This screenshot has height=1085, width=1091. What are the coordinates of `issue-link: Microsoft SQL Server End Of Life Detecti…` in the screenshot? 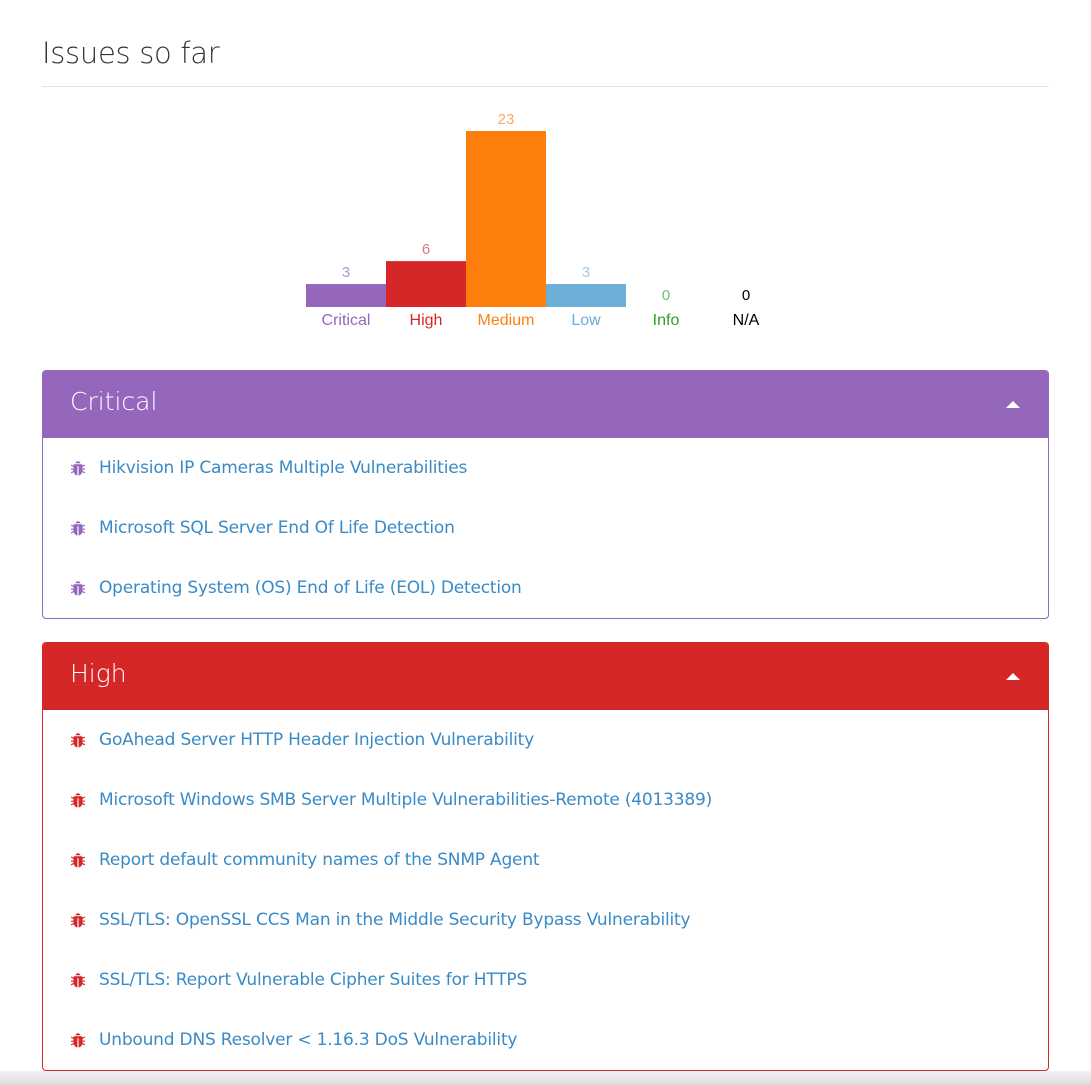 It's located at (277, 528).